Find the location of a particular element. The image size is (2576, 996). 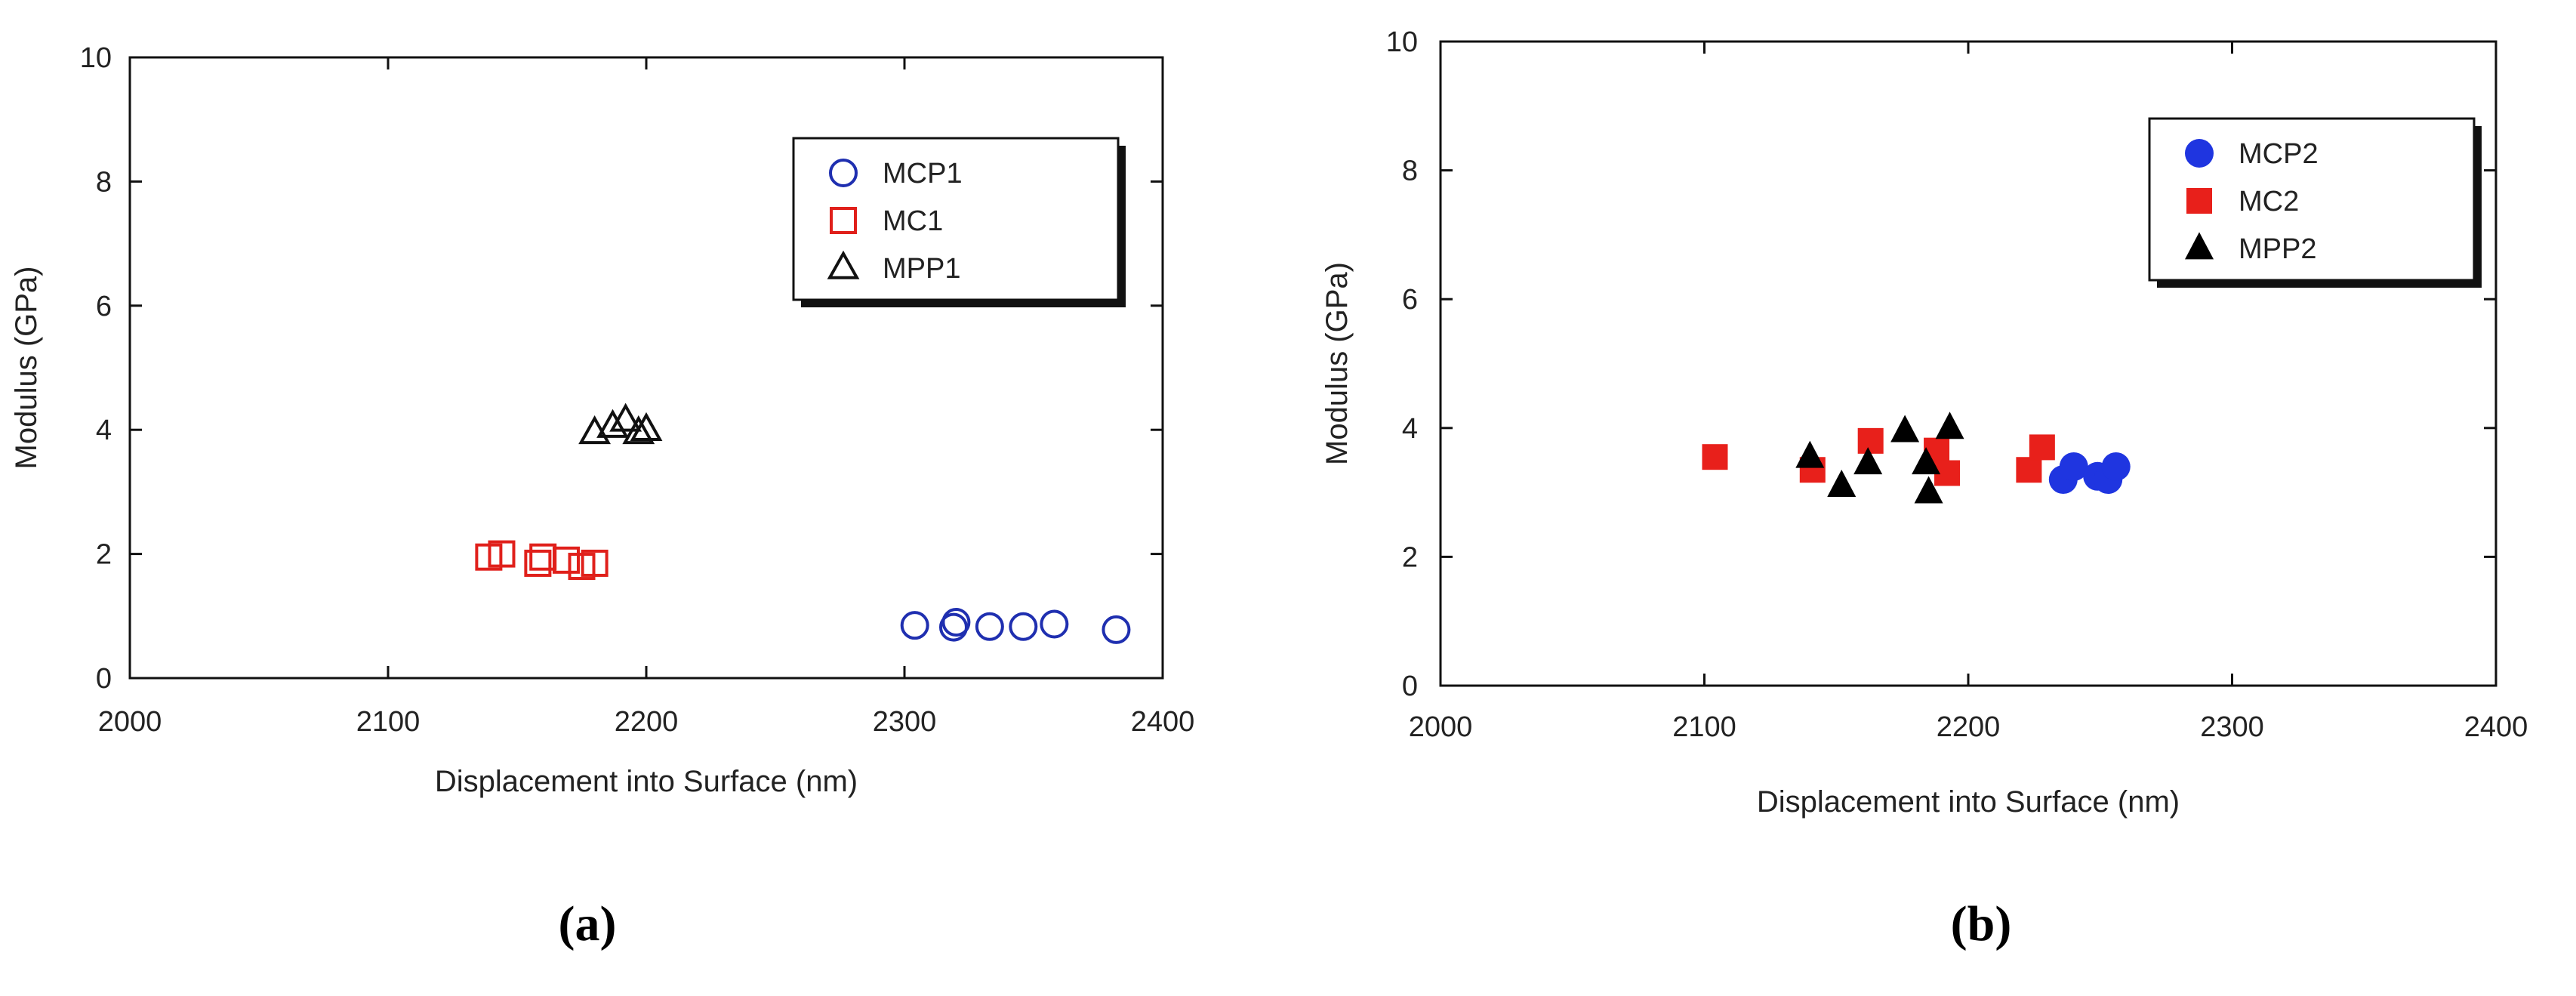

series-mc2 is located at coordinates (1878, 456).